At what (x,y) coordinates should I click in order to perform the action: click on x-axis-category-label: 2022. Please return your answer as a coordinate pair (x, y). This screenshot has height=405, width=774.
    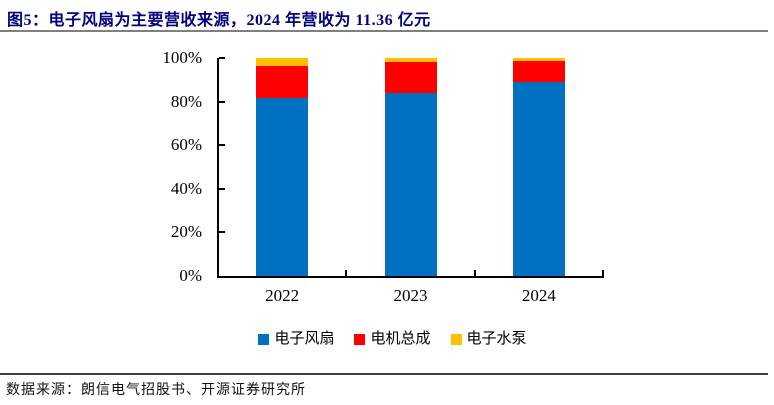
    Looking at the image, I should click on (282, 295).